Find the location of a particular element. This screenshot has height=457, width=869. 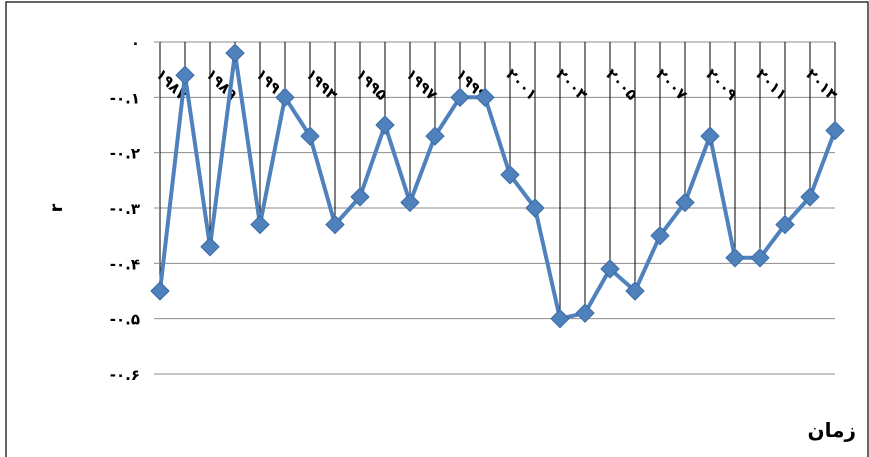

y-tick-label: -۰.۲ is located at coordinates (125, 154).